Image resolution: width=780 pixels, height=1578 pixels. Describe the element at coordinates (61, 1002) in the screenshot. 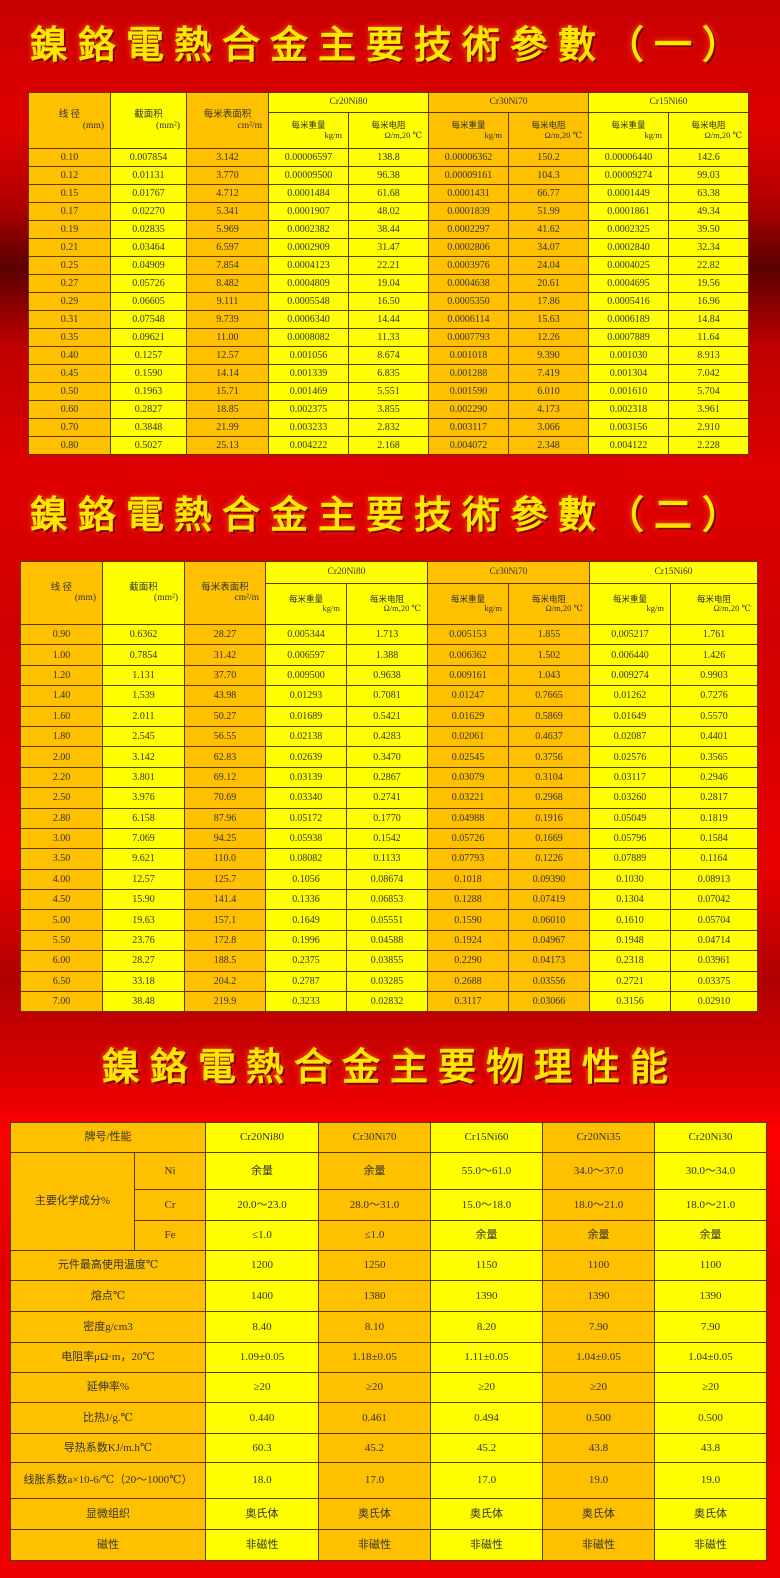

I see `table-cell: 7.00` at that location.